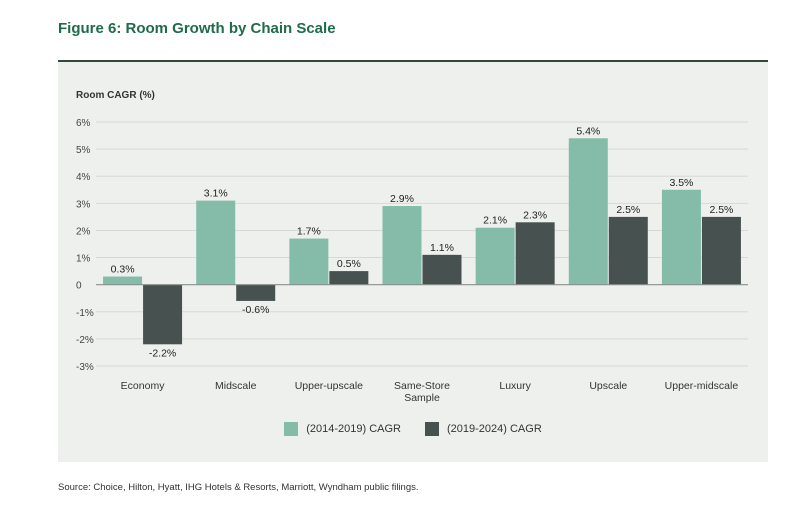  I want to click on x-tick-label: Luxury, so click(515, 386).